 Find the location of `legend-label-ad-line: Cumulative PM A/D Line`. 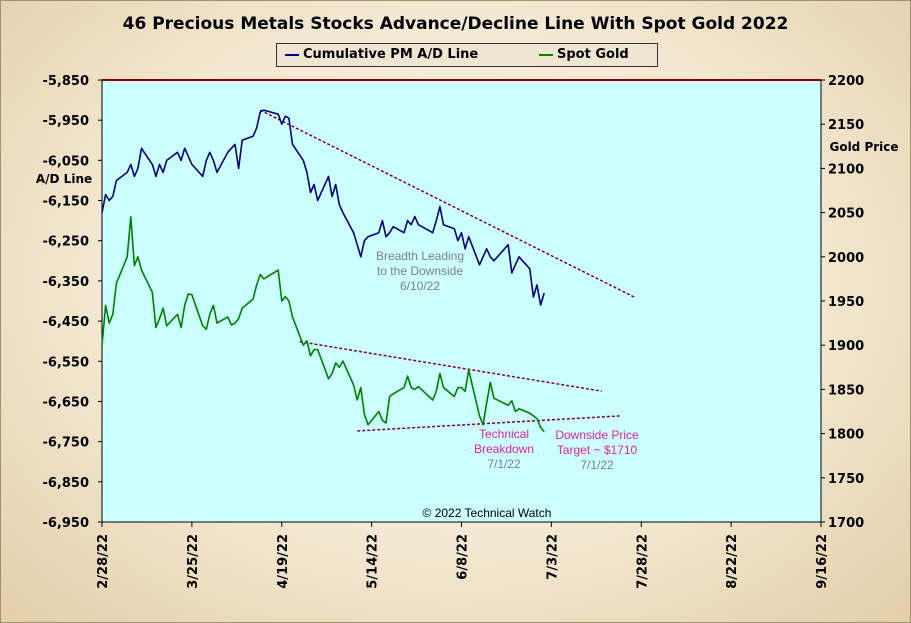

legend-label-ad-line: Cumulative PM A/D Line is located at coordinates (391, 54).